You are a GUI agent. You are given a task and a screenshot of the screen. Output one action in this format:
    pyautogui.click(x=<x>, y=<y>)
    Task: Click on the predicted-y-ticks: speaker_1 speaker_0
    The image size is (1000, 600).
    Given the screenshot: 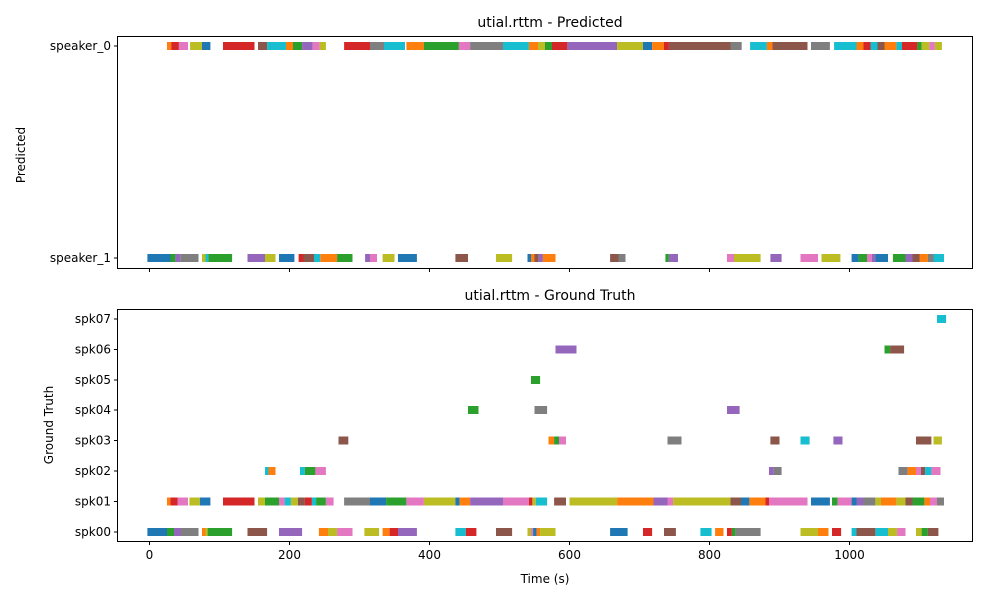 What is the action you would take?
    pyautogui.click(x=84, y=152)
    